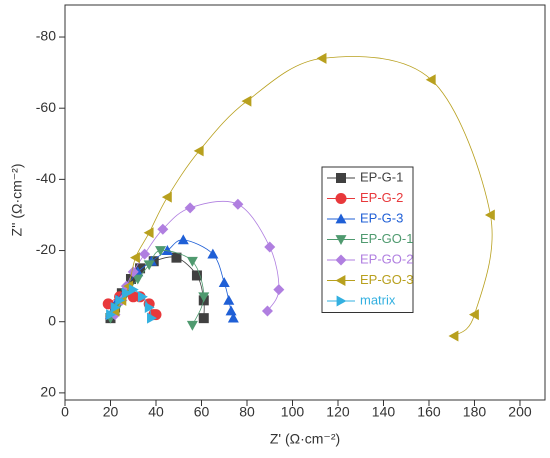 The image size is (550, 458). Describe the element at coordinates (520, 412) in the screenshot. I see `x-tick-label: 200` at that location.